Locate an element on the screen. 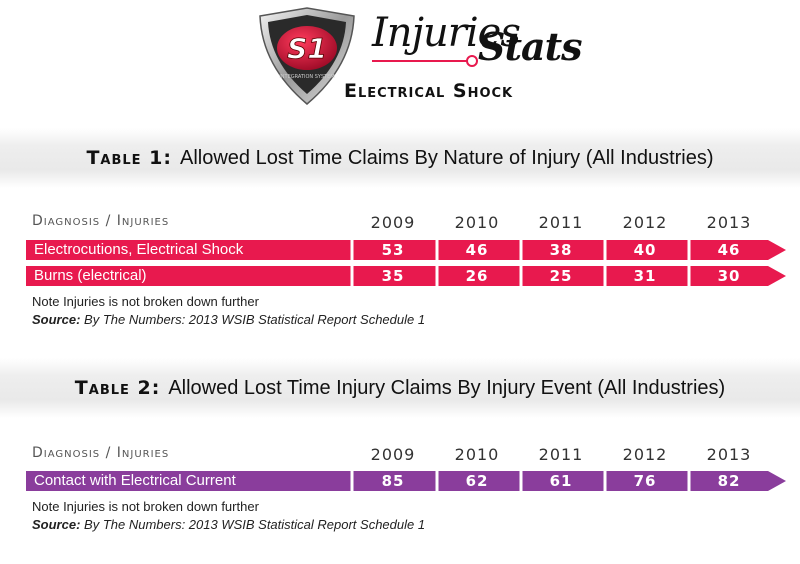 The width and height of the screenshot is (800, 564). table2-row-label: Contact with Electrical Current is located at coordinates (135, 480).